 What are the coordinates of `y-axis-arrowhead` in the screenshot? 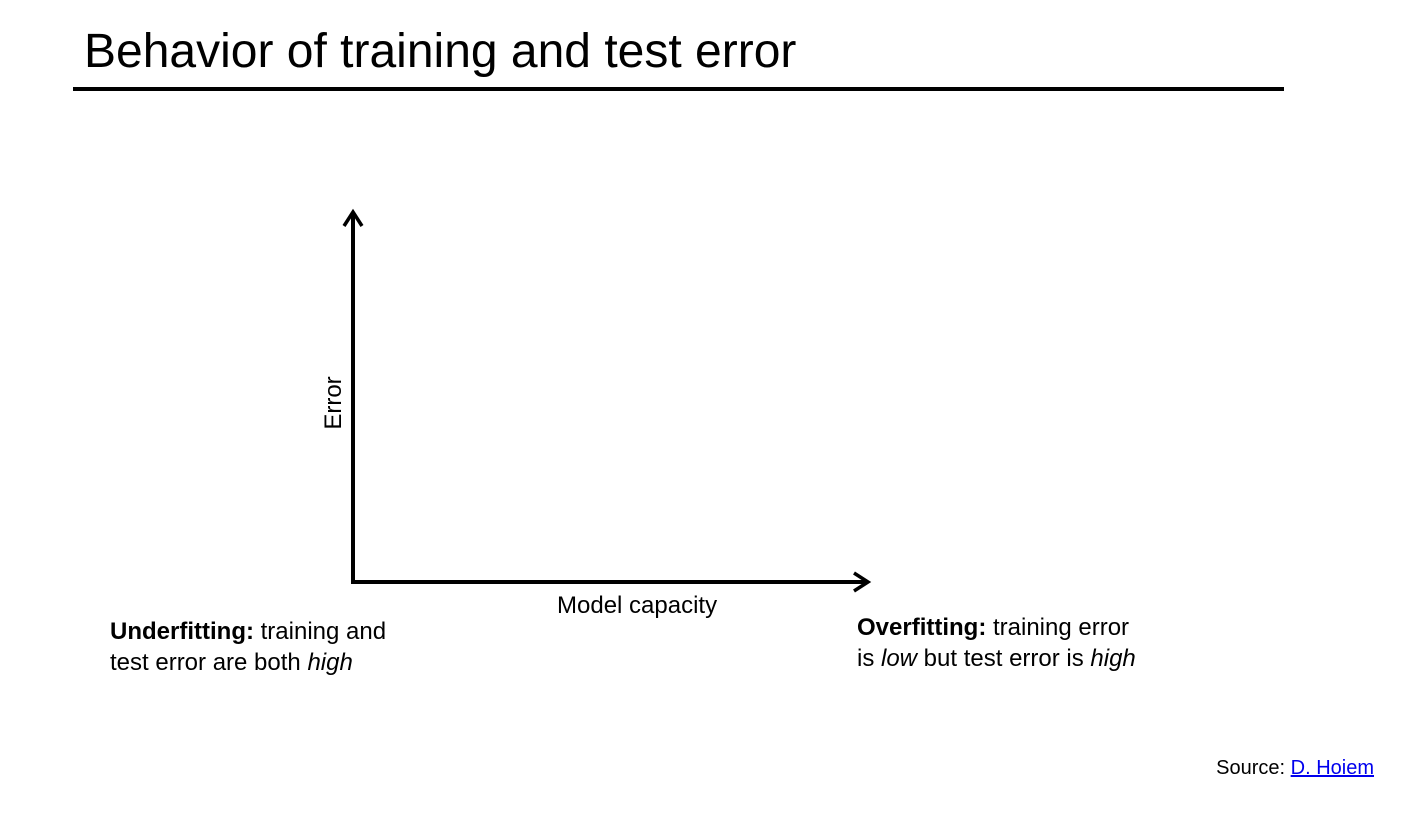 It's located at (353, 217).